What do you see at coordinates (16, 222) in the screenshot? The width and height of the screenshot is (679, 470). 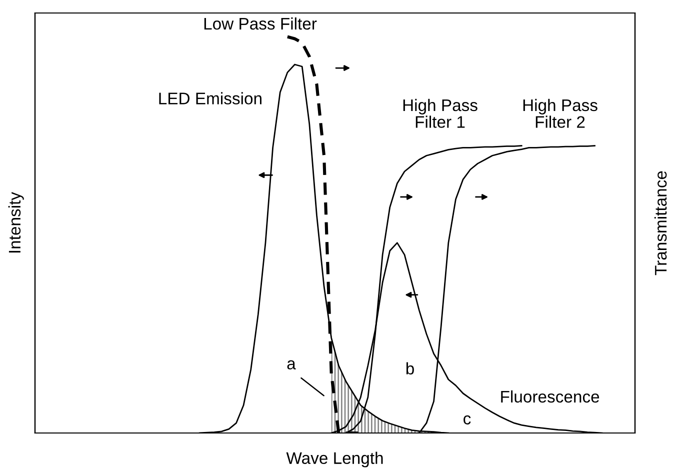 I see `y-axis-title: Intensity` at bounding box center [16, 222].